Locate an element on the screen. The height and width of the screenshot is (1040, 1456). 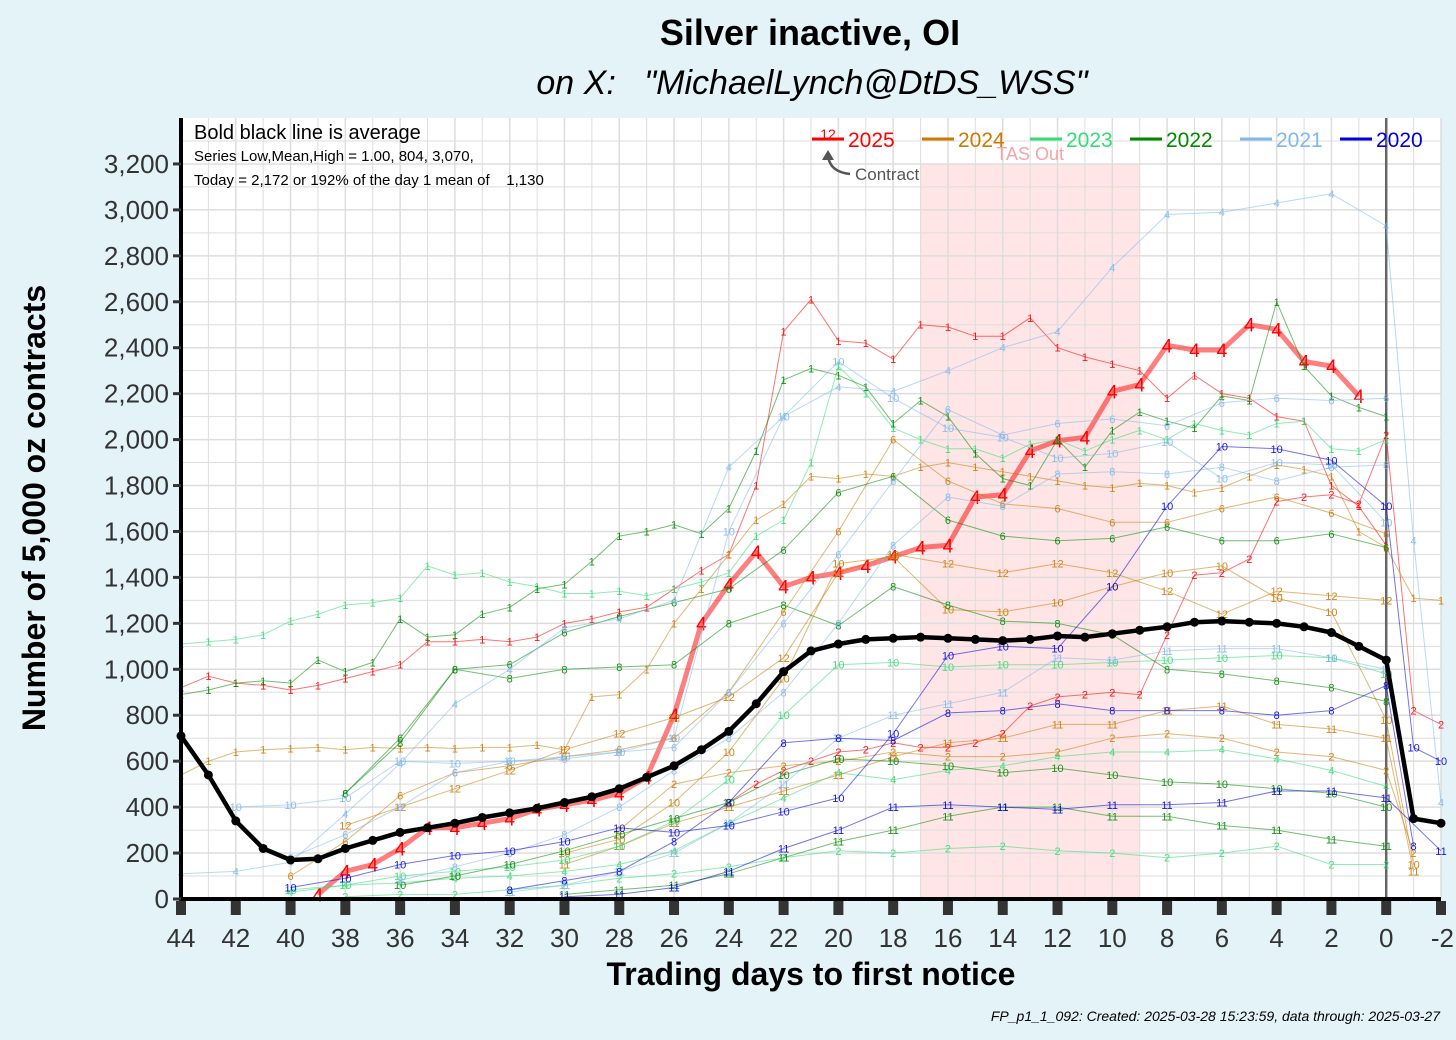
y-tick-label: 0 is located at coordinates (162, 899).